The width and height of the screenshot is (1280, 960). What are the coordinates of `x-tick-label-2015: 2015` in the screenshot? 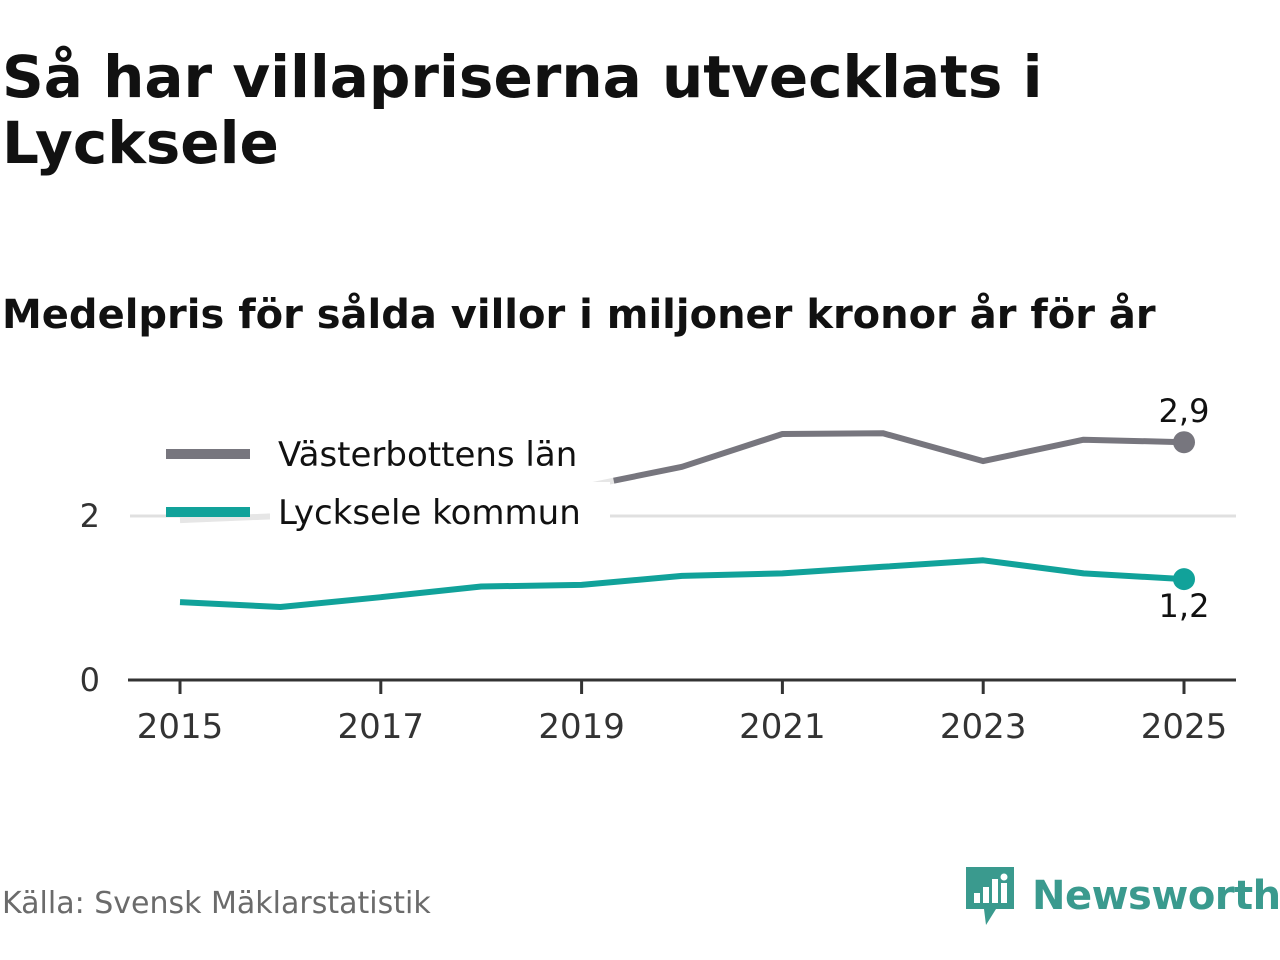 It's located at (180, 727).